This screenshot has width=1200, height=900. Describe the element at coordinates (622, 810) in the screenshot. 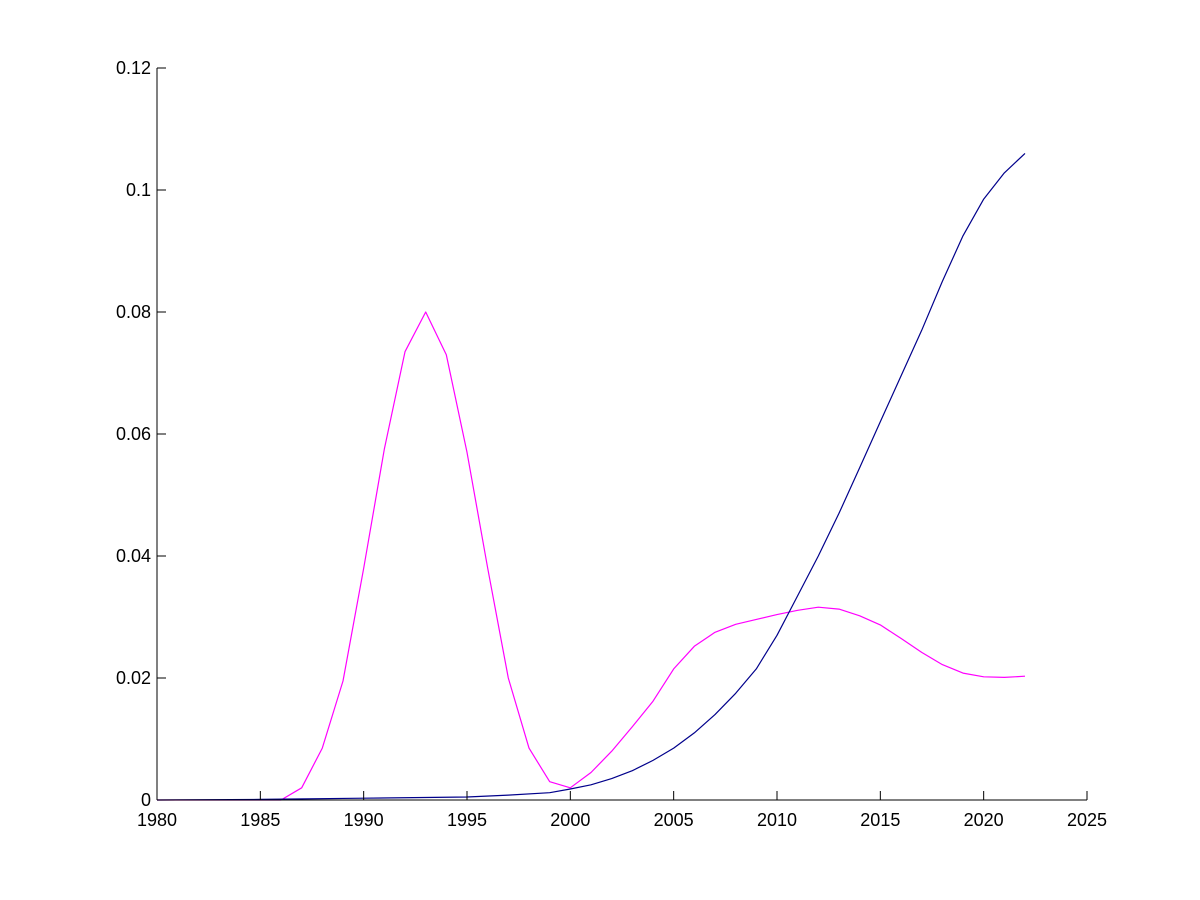

I see `x-ticks: 1980 1985 1990 1995 2000 2005 2010 2015 2020 2025` at that location.